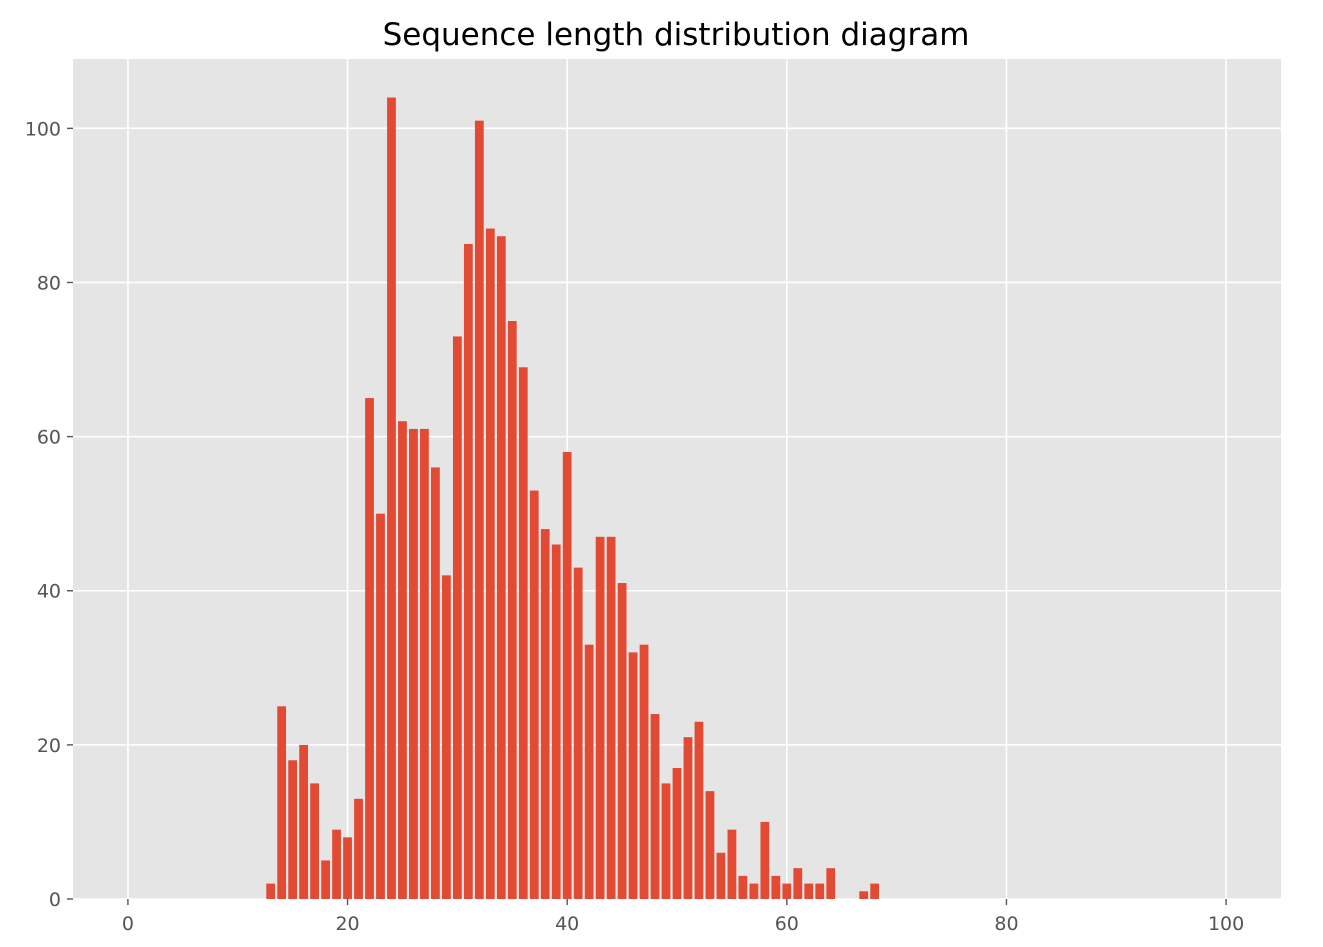  I want to click on x-tick-label: 20, so click(347, 924).